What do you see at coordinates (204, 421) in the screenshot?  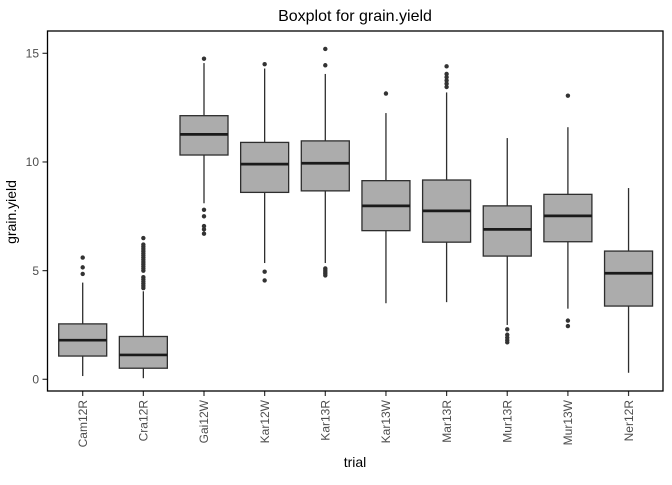 I see `x-tick-label: Gai12W` at bounding box center [204, 421].